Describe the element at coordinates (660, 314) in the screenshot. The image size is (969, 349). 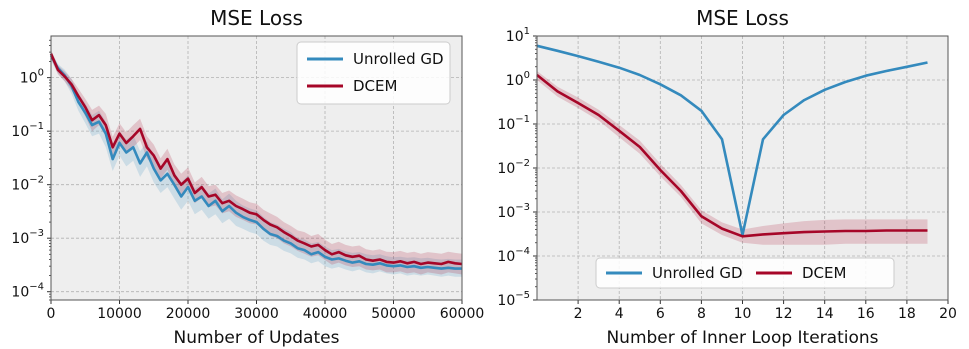
I see `right-x-tick-label: 6` at that location.